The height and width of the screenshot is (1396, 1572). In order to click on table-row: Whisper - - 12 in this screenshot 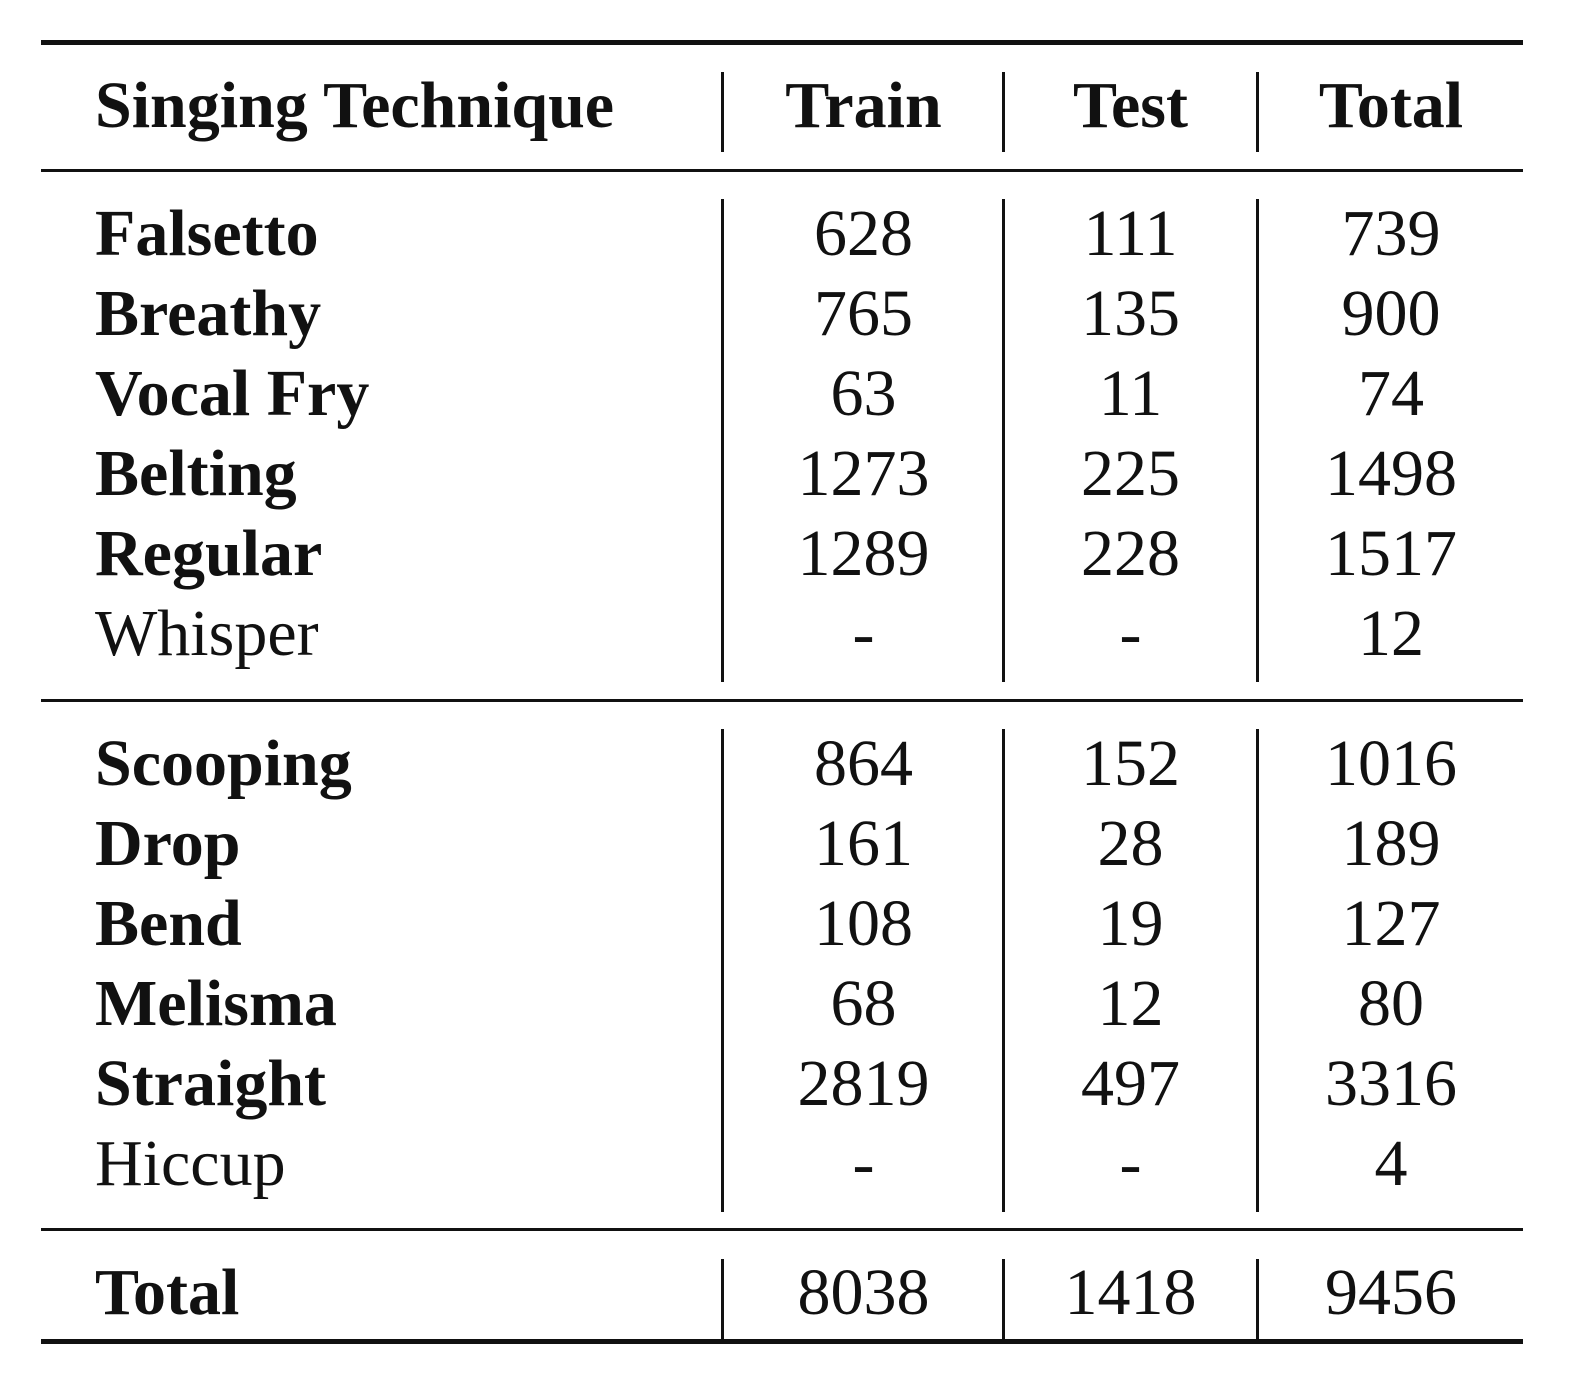, I will do `click(786, 634)`.